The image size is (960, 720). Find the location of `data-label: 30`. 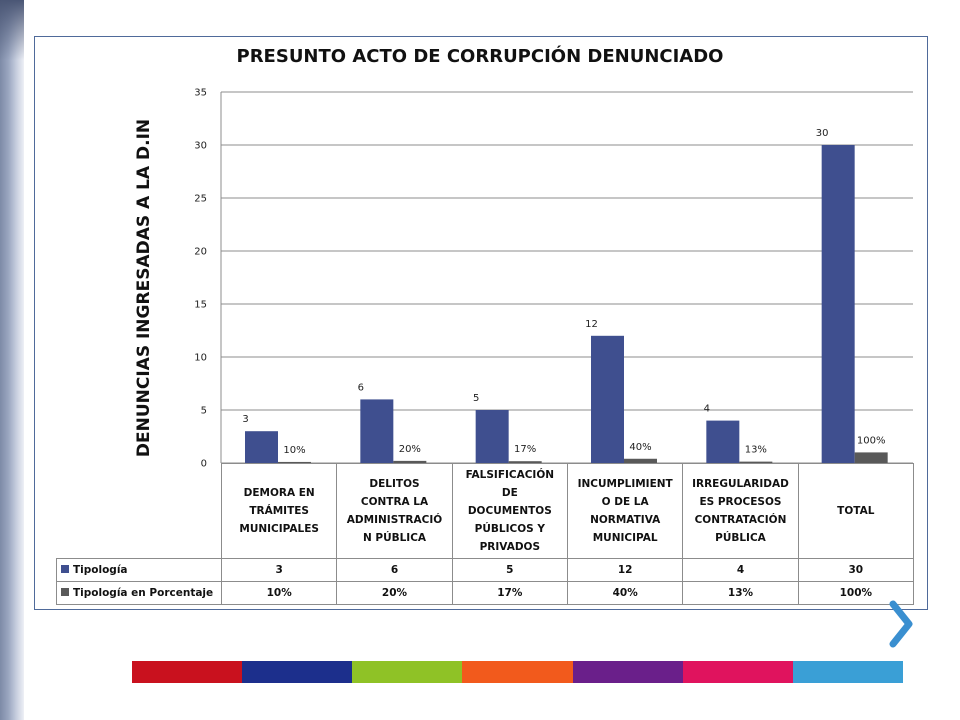

data-label: 30 is located at coordinates (822, 133).